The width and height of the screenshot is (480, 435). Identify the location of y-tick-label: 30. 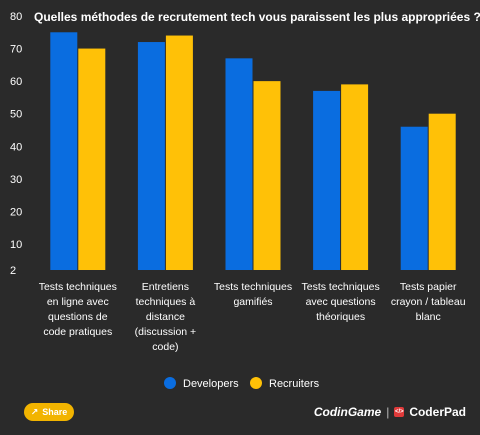
(16, 180).